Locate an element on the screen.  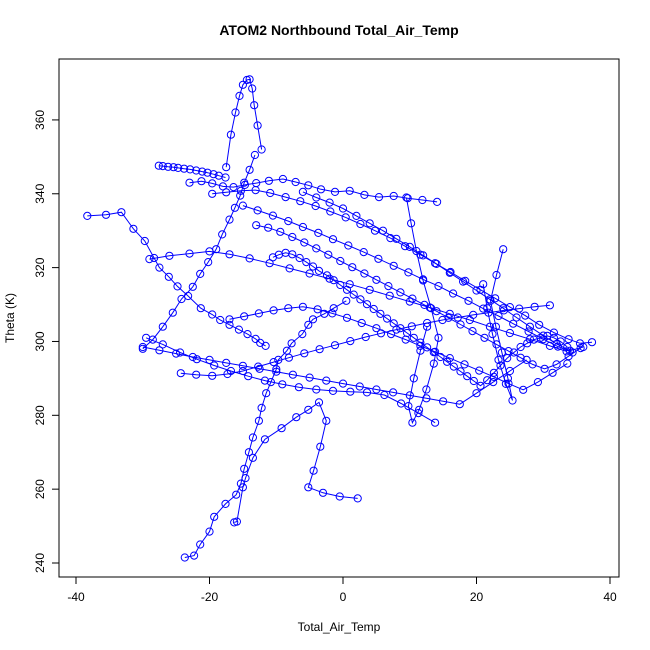
y-axis: 240 260 280 300 320 340 360 is located at coordinates (46, 341).